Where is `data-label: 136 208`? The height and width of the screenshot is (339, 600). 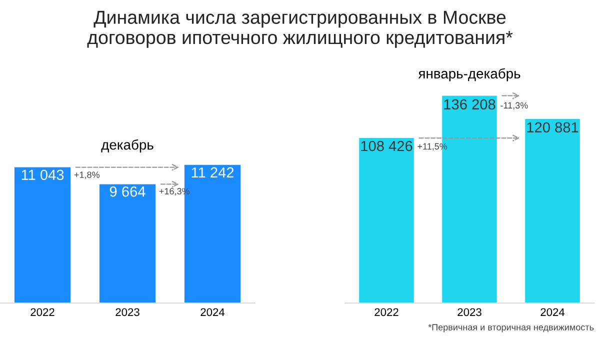 data-label: 136 208 is located at coordinates (470, 104).